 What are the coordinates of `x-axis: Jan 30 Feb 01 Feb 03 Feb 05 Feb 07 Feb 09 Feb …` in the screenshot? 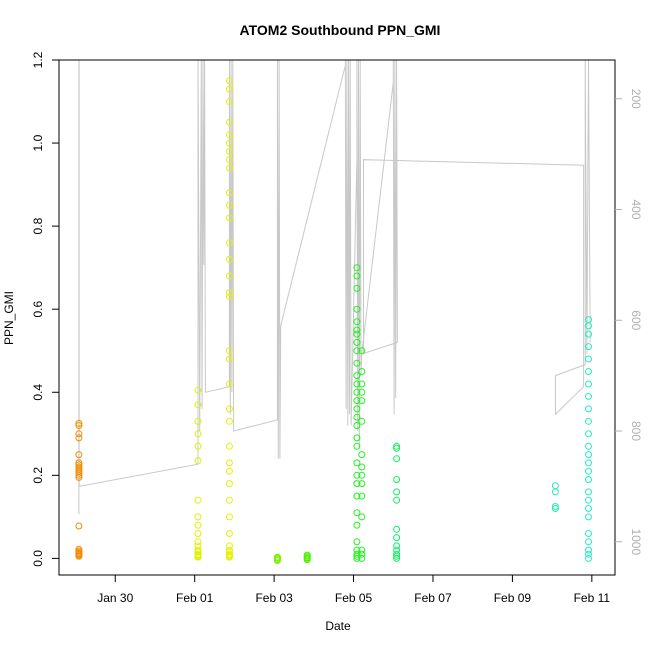 It's located at (353, 589).